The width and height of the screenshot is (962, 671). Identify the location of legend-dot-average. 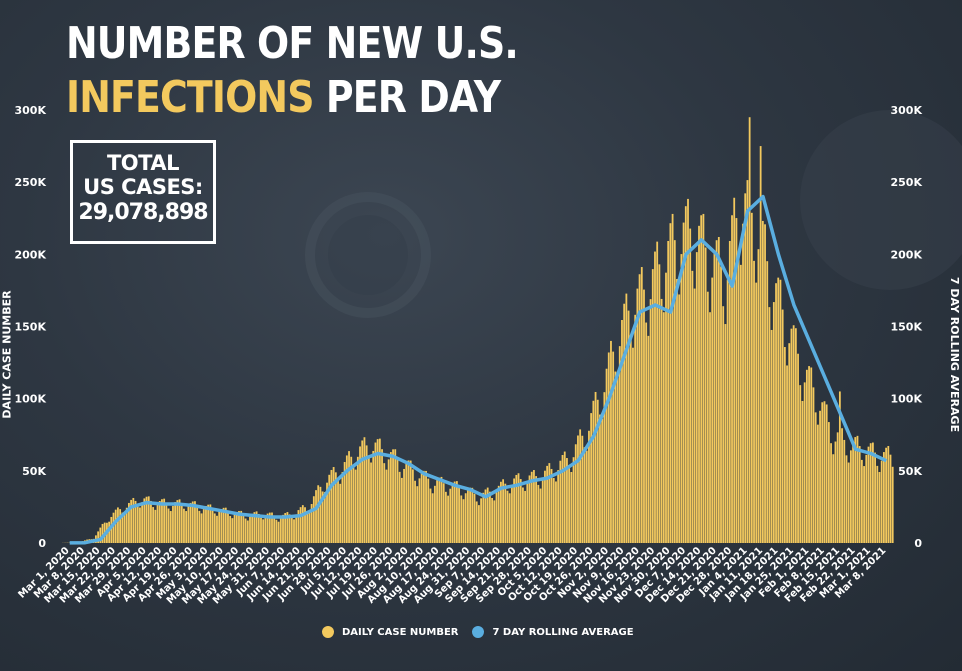
(478, 632).